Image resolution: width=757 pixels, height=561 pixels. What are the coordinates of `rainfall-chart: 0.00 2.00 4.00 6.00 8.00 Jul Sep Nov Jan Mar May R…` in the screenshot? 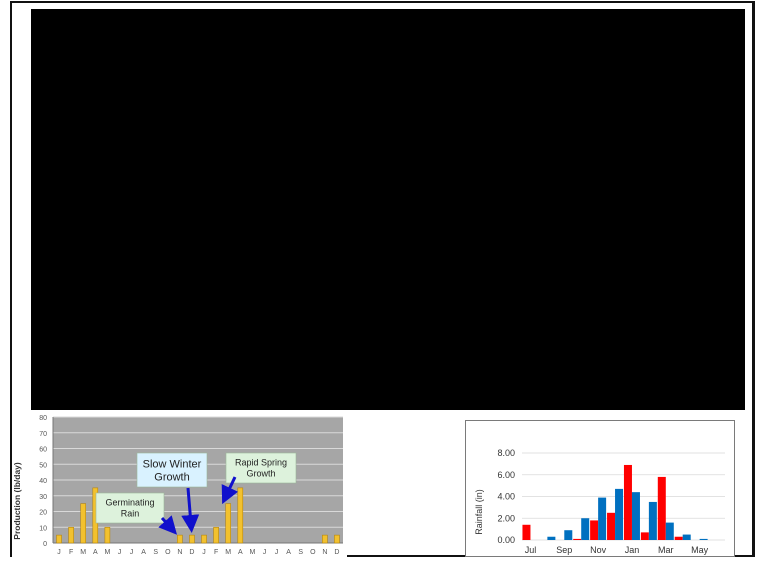 It's located at (599, 501).